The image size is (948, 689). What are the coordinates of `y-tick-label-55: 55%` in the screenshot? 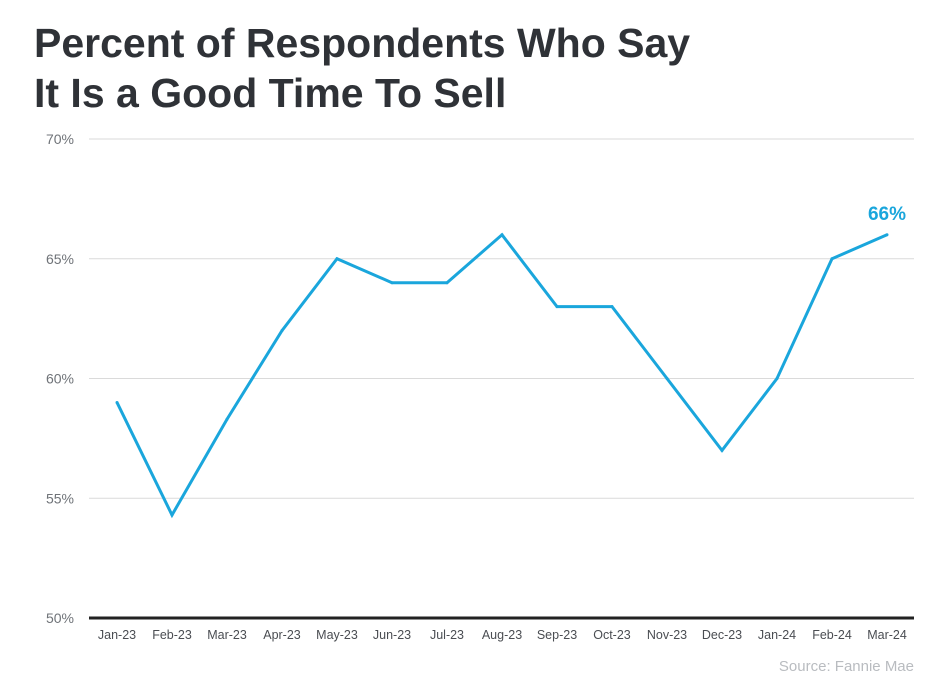 It's located at (60, 498).